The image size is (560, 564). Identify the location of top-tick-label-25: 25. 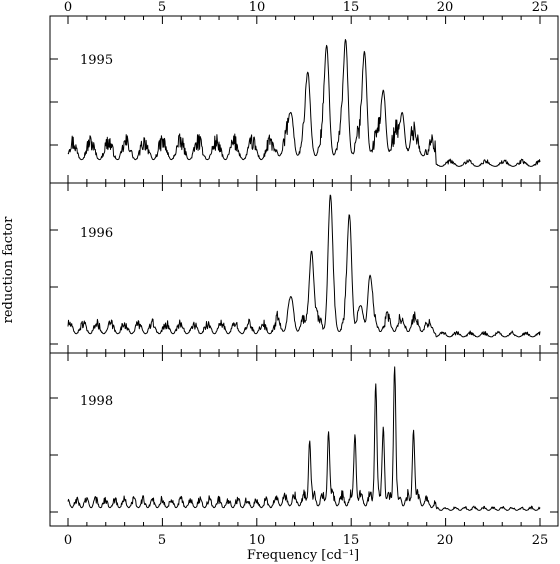
(540, 7).